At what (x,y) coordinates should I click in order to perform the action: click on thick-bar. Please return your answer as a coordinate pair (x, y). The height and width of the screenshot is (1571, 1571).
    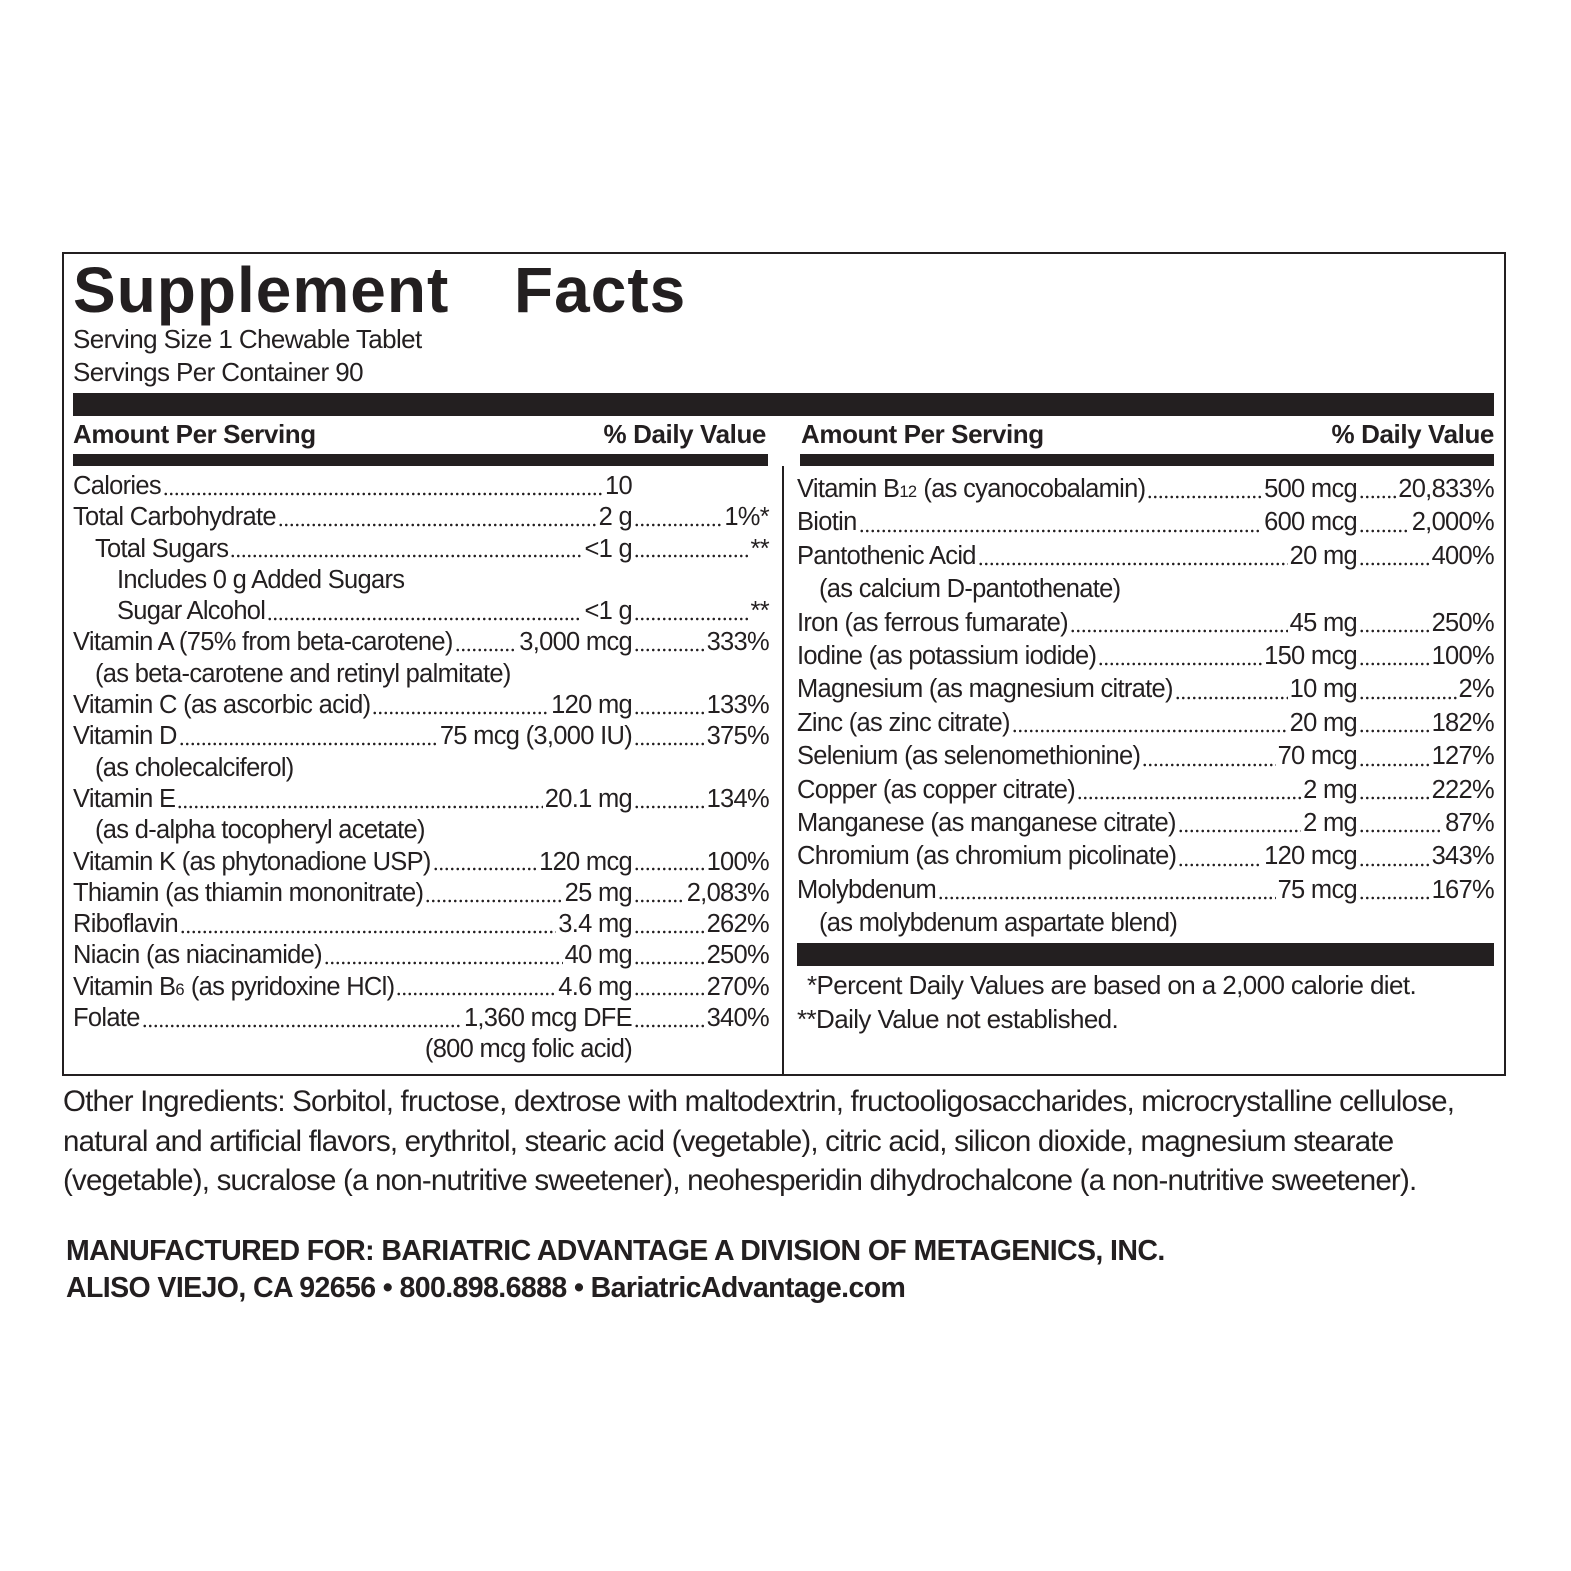
    Looking at the image, I should click on (783, 404).